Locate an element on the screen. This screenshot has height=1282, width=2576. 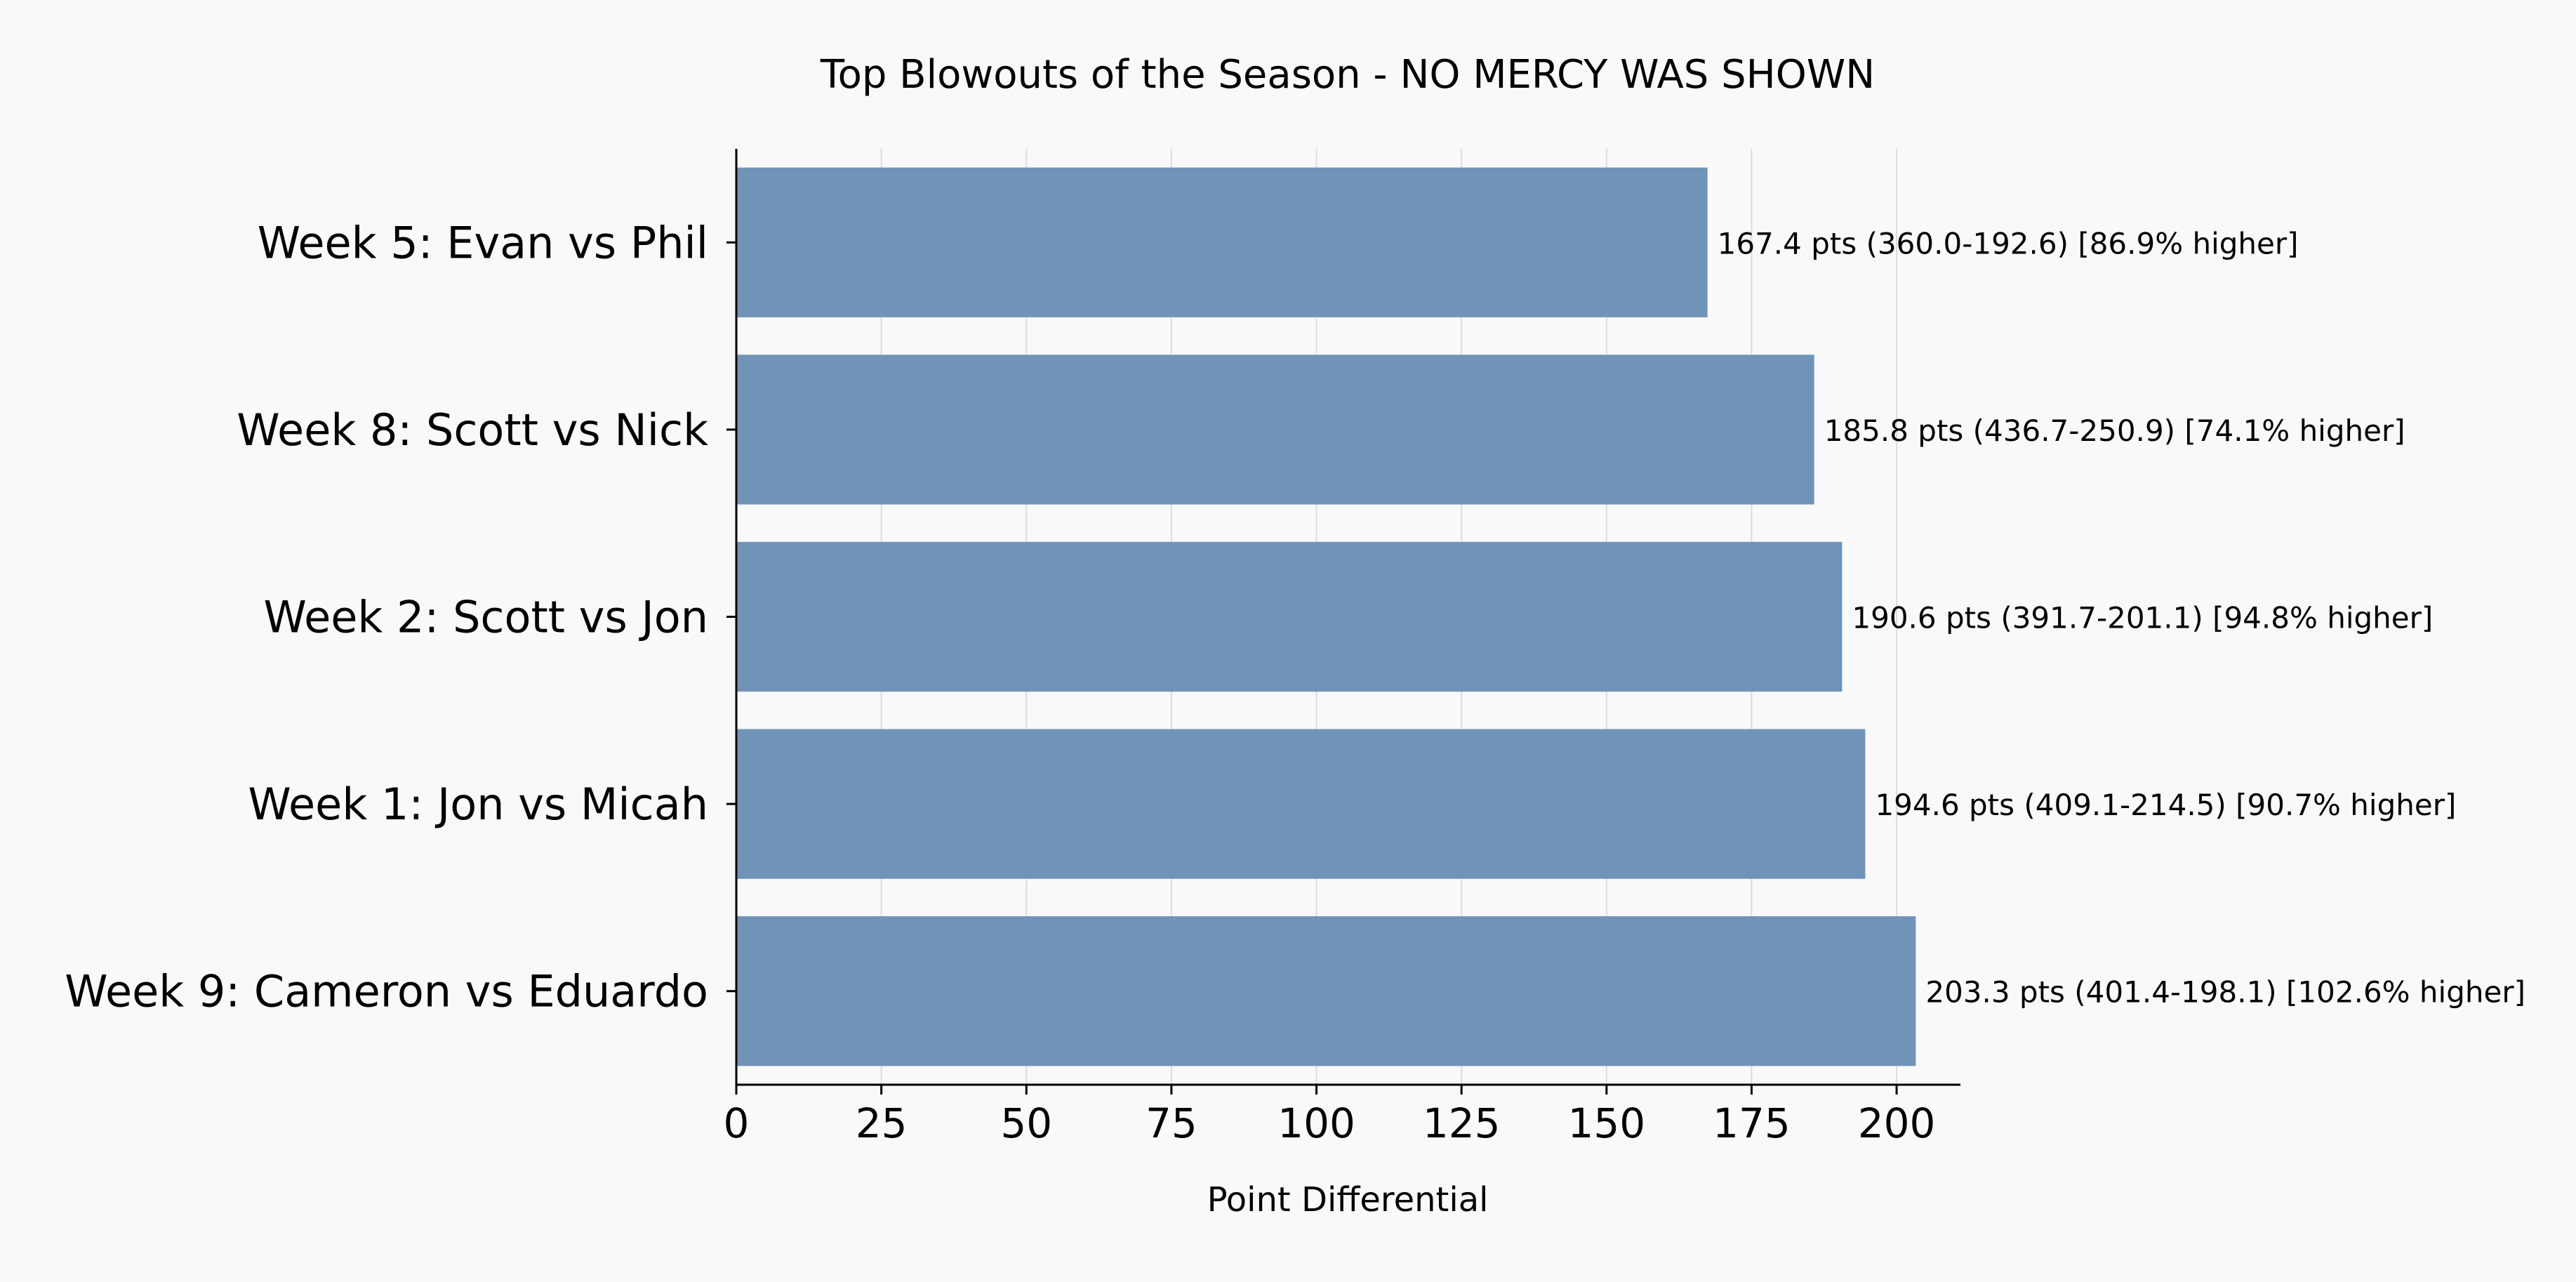
x-tick-label: 175 is located at coordinates (1752, 1123).